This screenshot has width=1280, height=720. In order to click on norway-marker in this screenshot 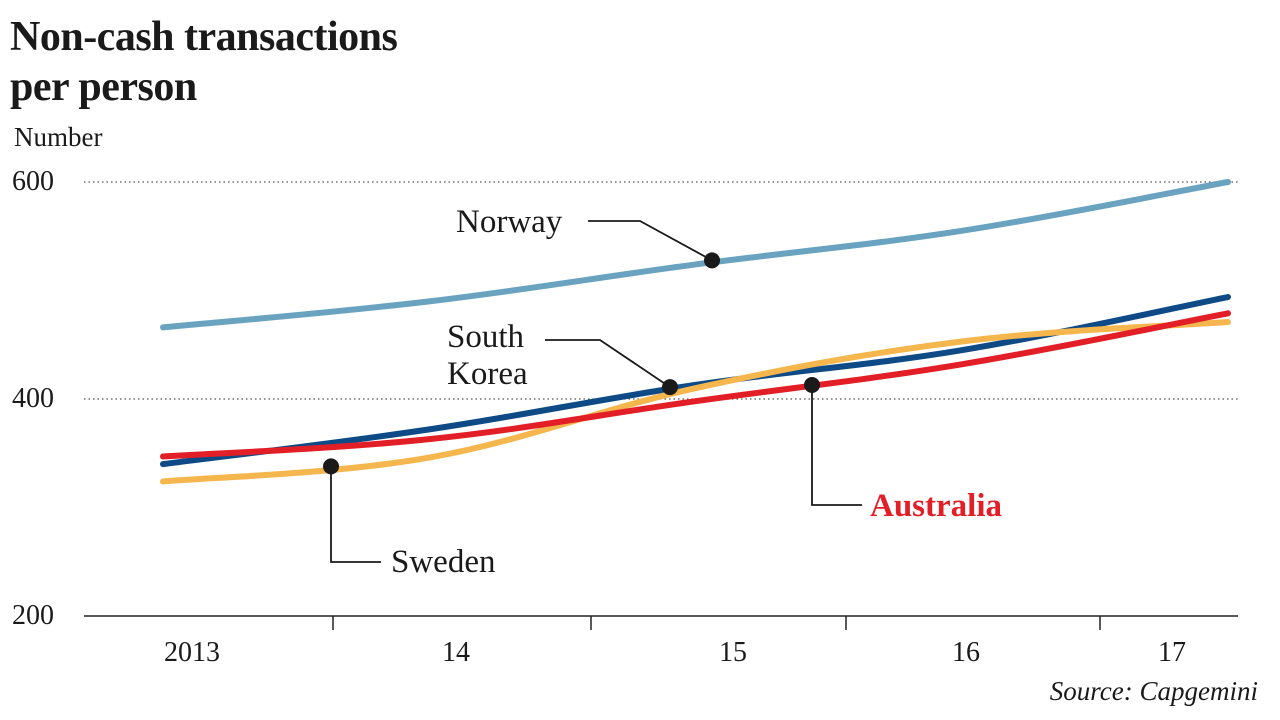, I will do `click(712, 260)`.